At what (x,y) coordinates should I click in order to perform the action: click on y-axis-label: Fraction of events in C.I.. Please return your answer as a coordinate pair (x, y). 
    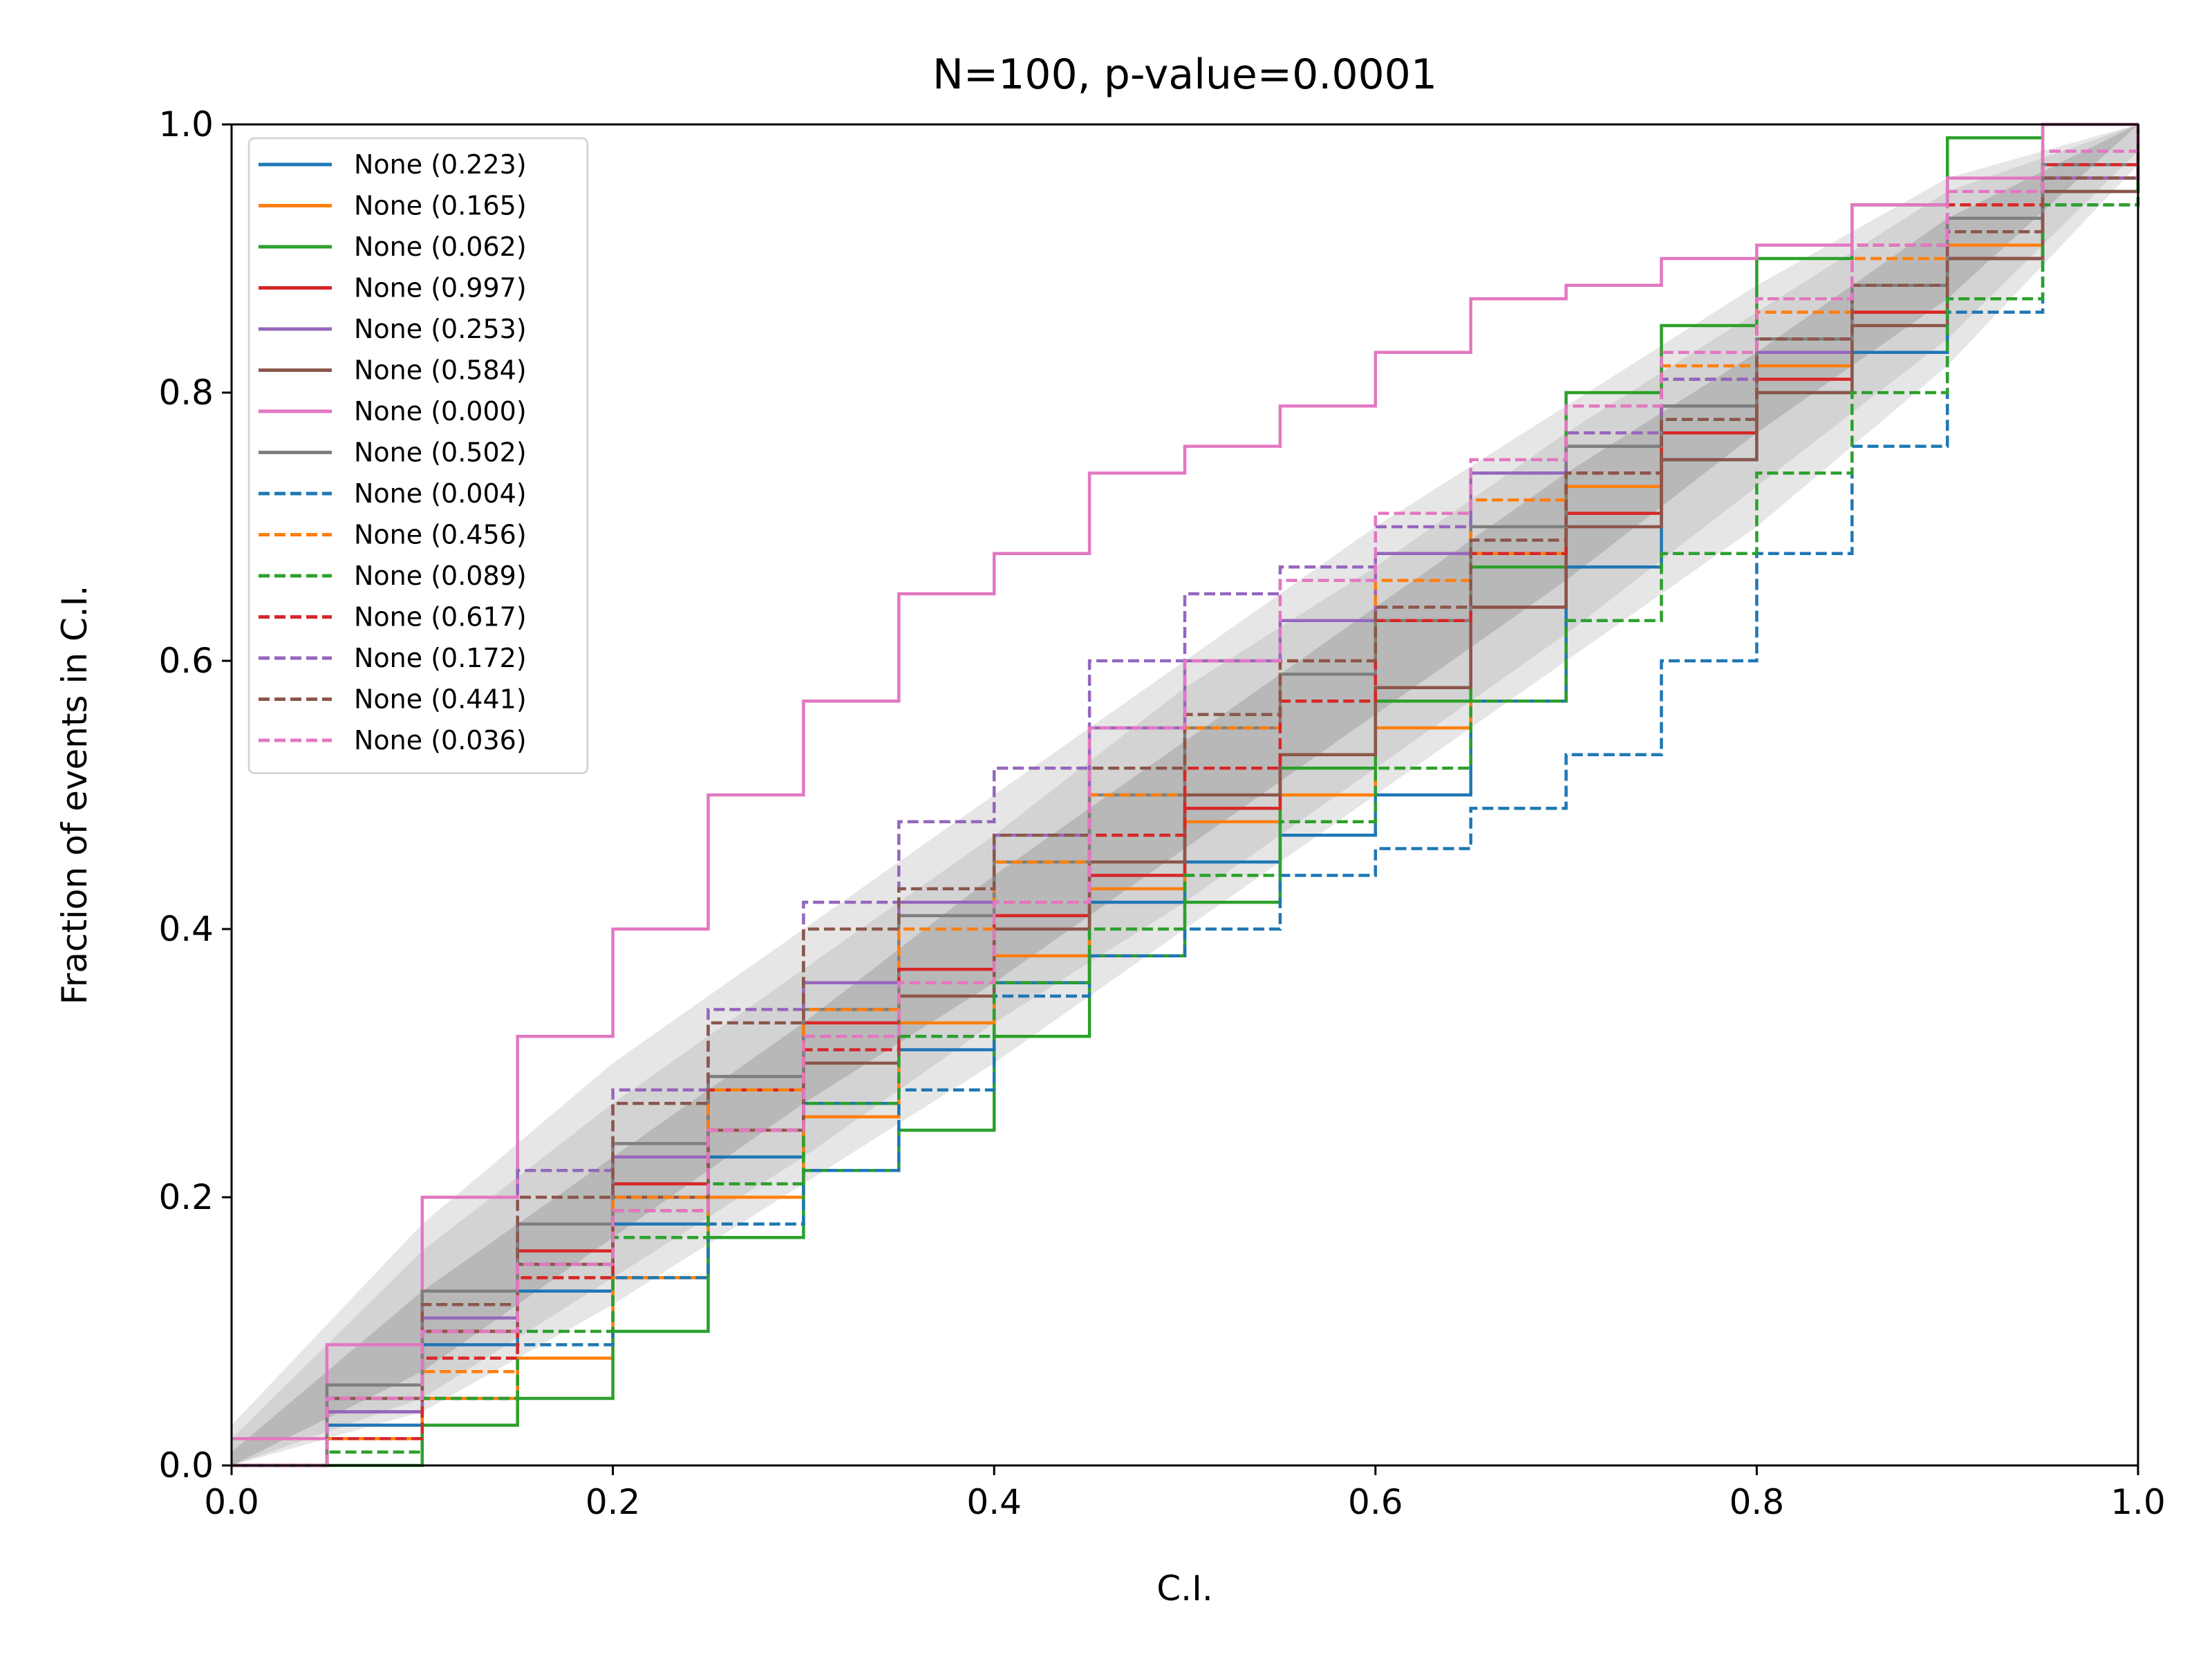
    Looking at the image, I should click on (75, 795).